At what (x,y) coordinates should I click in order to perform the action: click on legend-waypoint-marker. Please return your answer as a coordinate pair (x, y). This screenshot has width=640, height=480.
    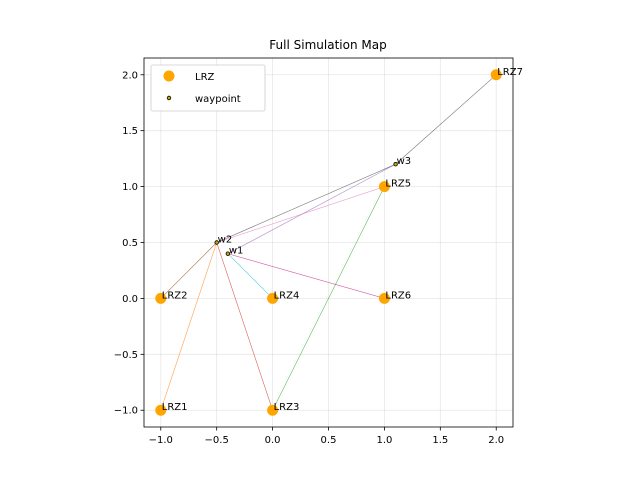
    Looking at the image, I should click on (169, 98).